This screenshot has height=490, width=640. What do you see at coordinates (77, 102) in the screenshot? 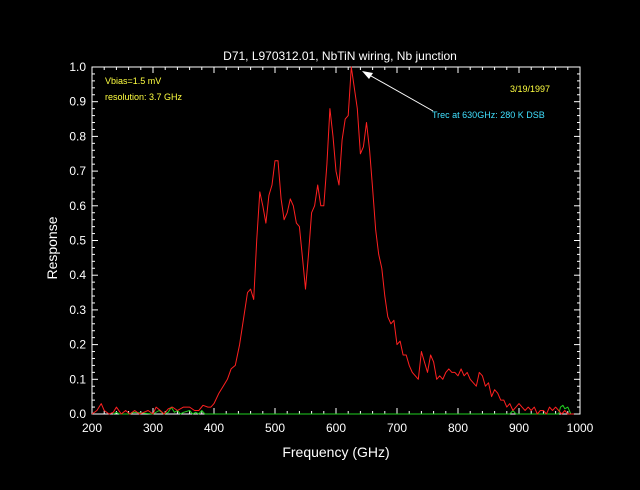
I see `y-tick-label-9: 0.9` at bounding box center [77, 102].